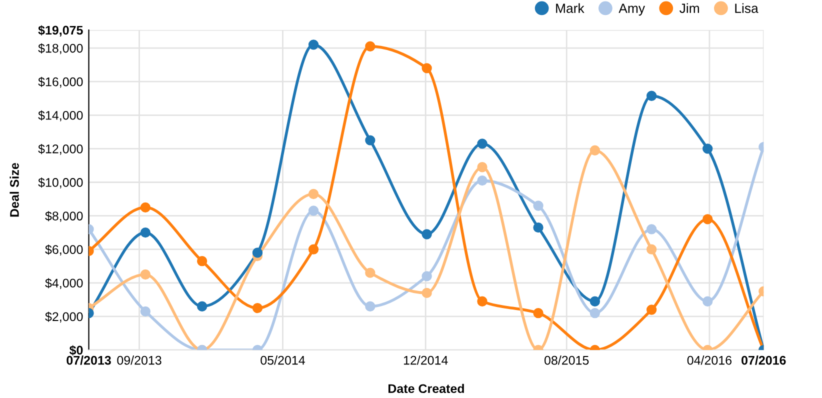 The height and width of the screenshot is (398, 822). Describe the element at coordinates (14, 189) in the screenshot. I see `y-axis-title: Deal Size` at that location.